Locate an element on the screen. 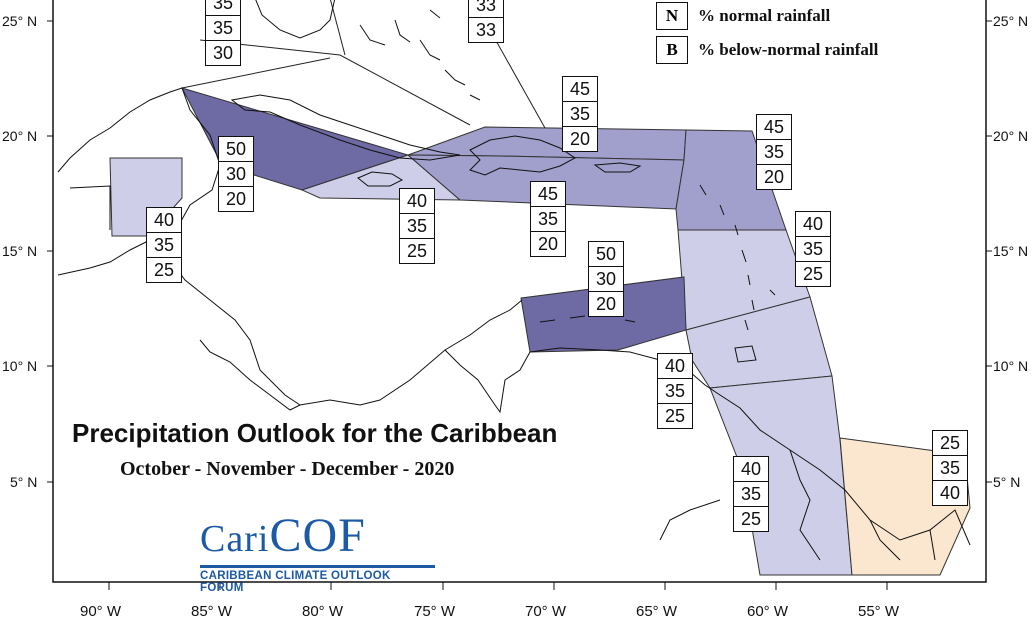 This screenshot has width=1036, height=630. yucatan-boundary is located at coordinates (90, 207).